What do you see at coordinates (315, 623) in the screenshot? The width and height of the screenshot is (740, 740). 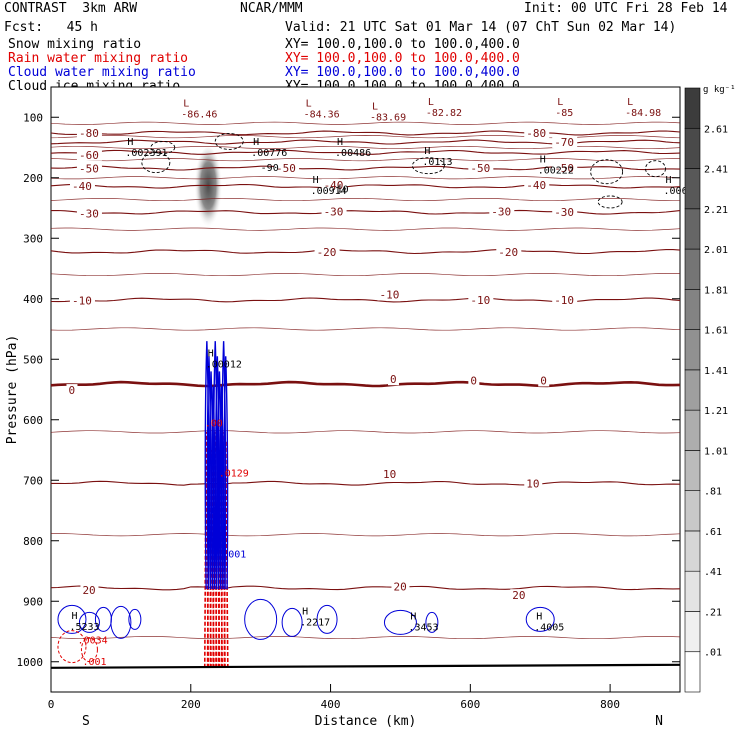 I see `extremum-value: .2217` at bounding box center [315, 623].